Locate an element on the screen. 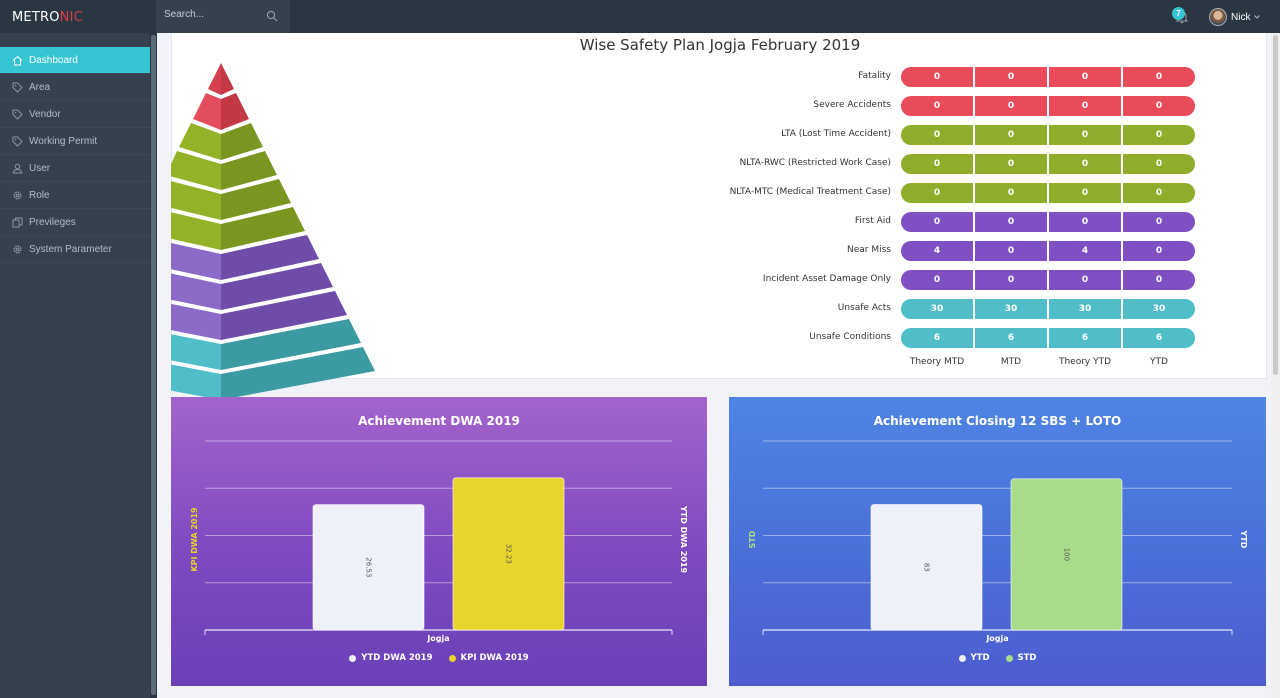 Image resolution: width=1280 pixels, height=698 pixels. dwa-bar-chart: 26.53 32.23 Jogja KPI DWA 2019 YTD DWA 2019 is located at coordinates (439, 541).